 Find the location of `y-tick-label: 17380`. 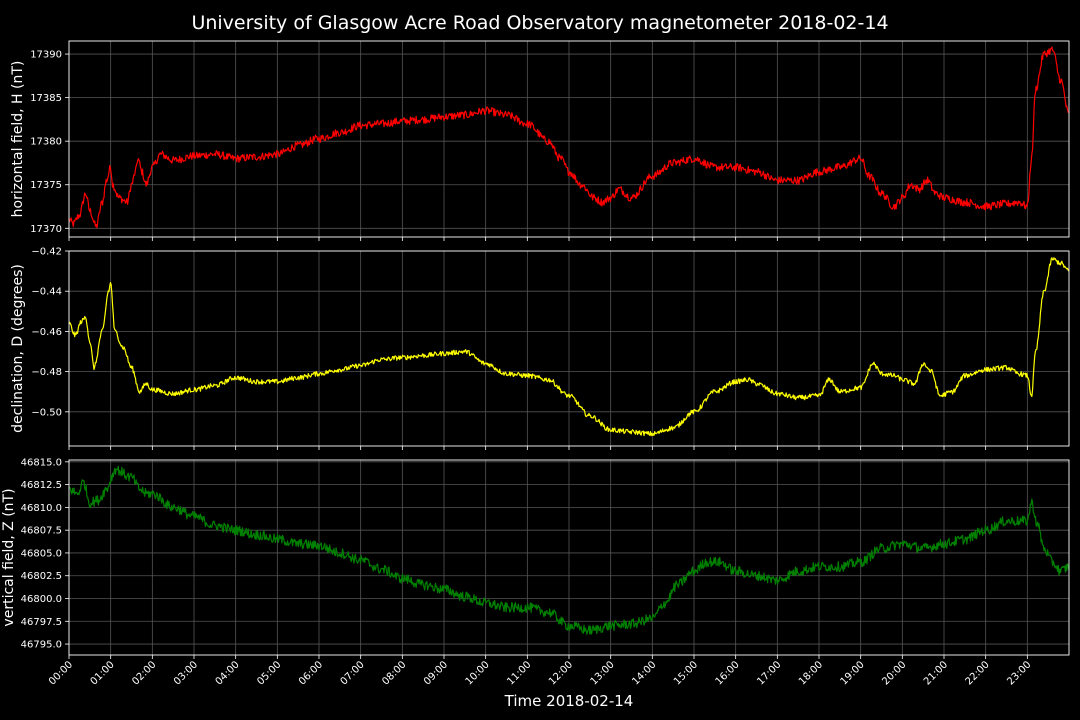

y-tick-label: 17380 is located at coordinates (46, 142).